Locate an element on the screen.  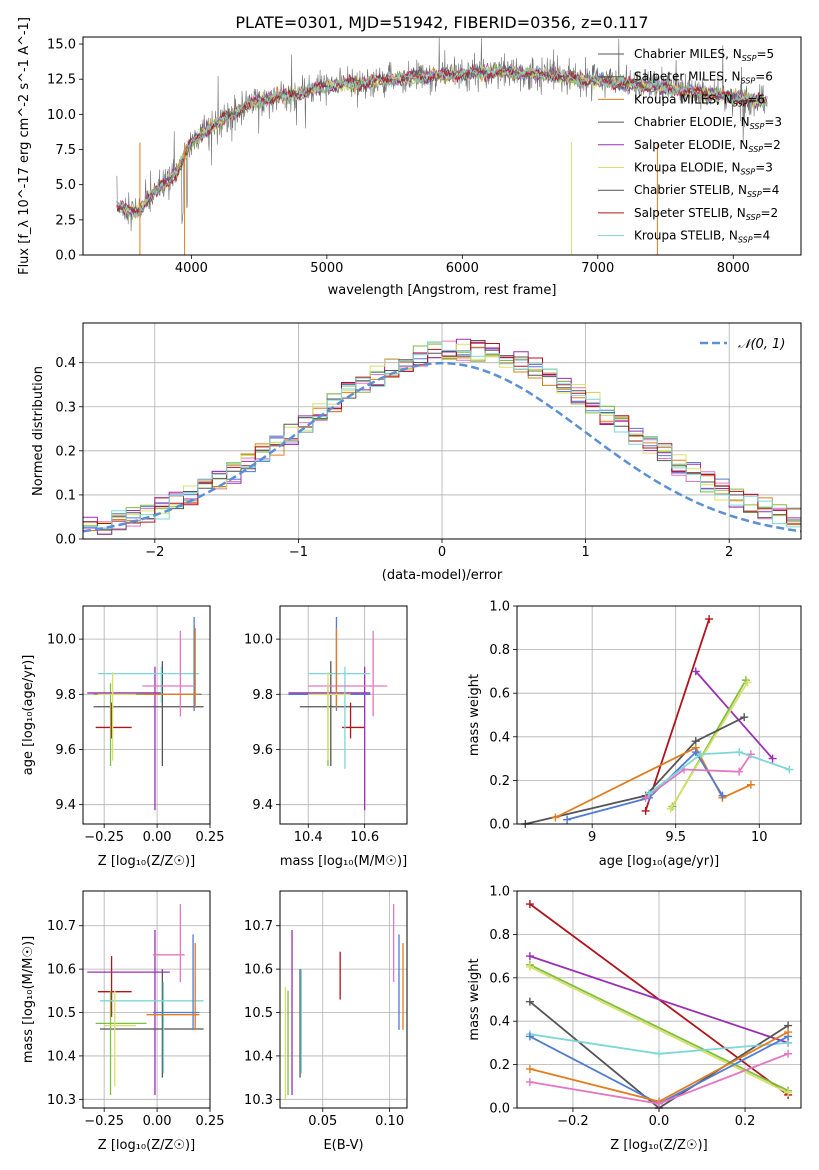
residuals-xtick-label: −2 is located at coordinates (154, 552).